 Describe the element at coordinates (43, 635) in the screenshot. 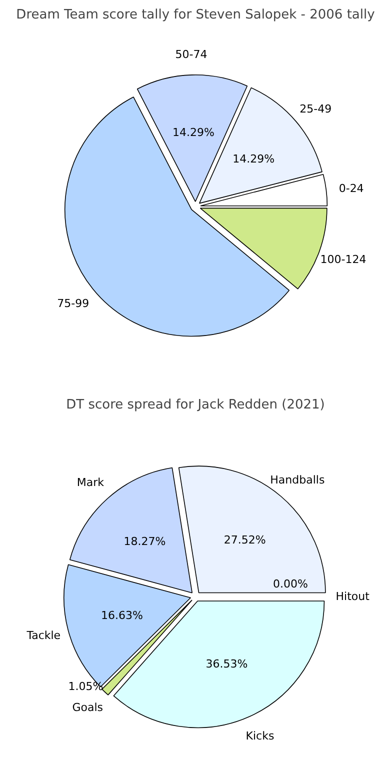

I see `slice-label: Tackle` at that location.